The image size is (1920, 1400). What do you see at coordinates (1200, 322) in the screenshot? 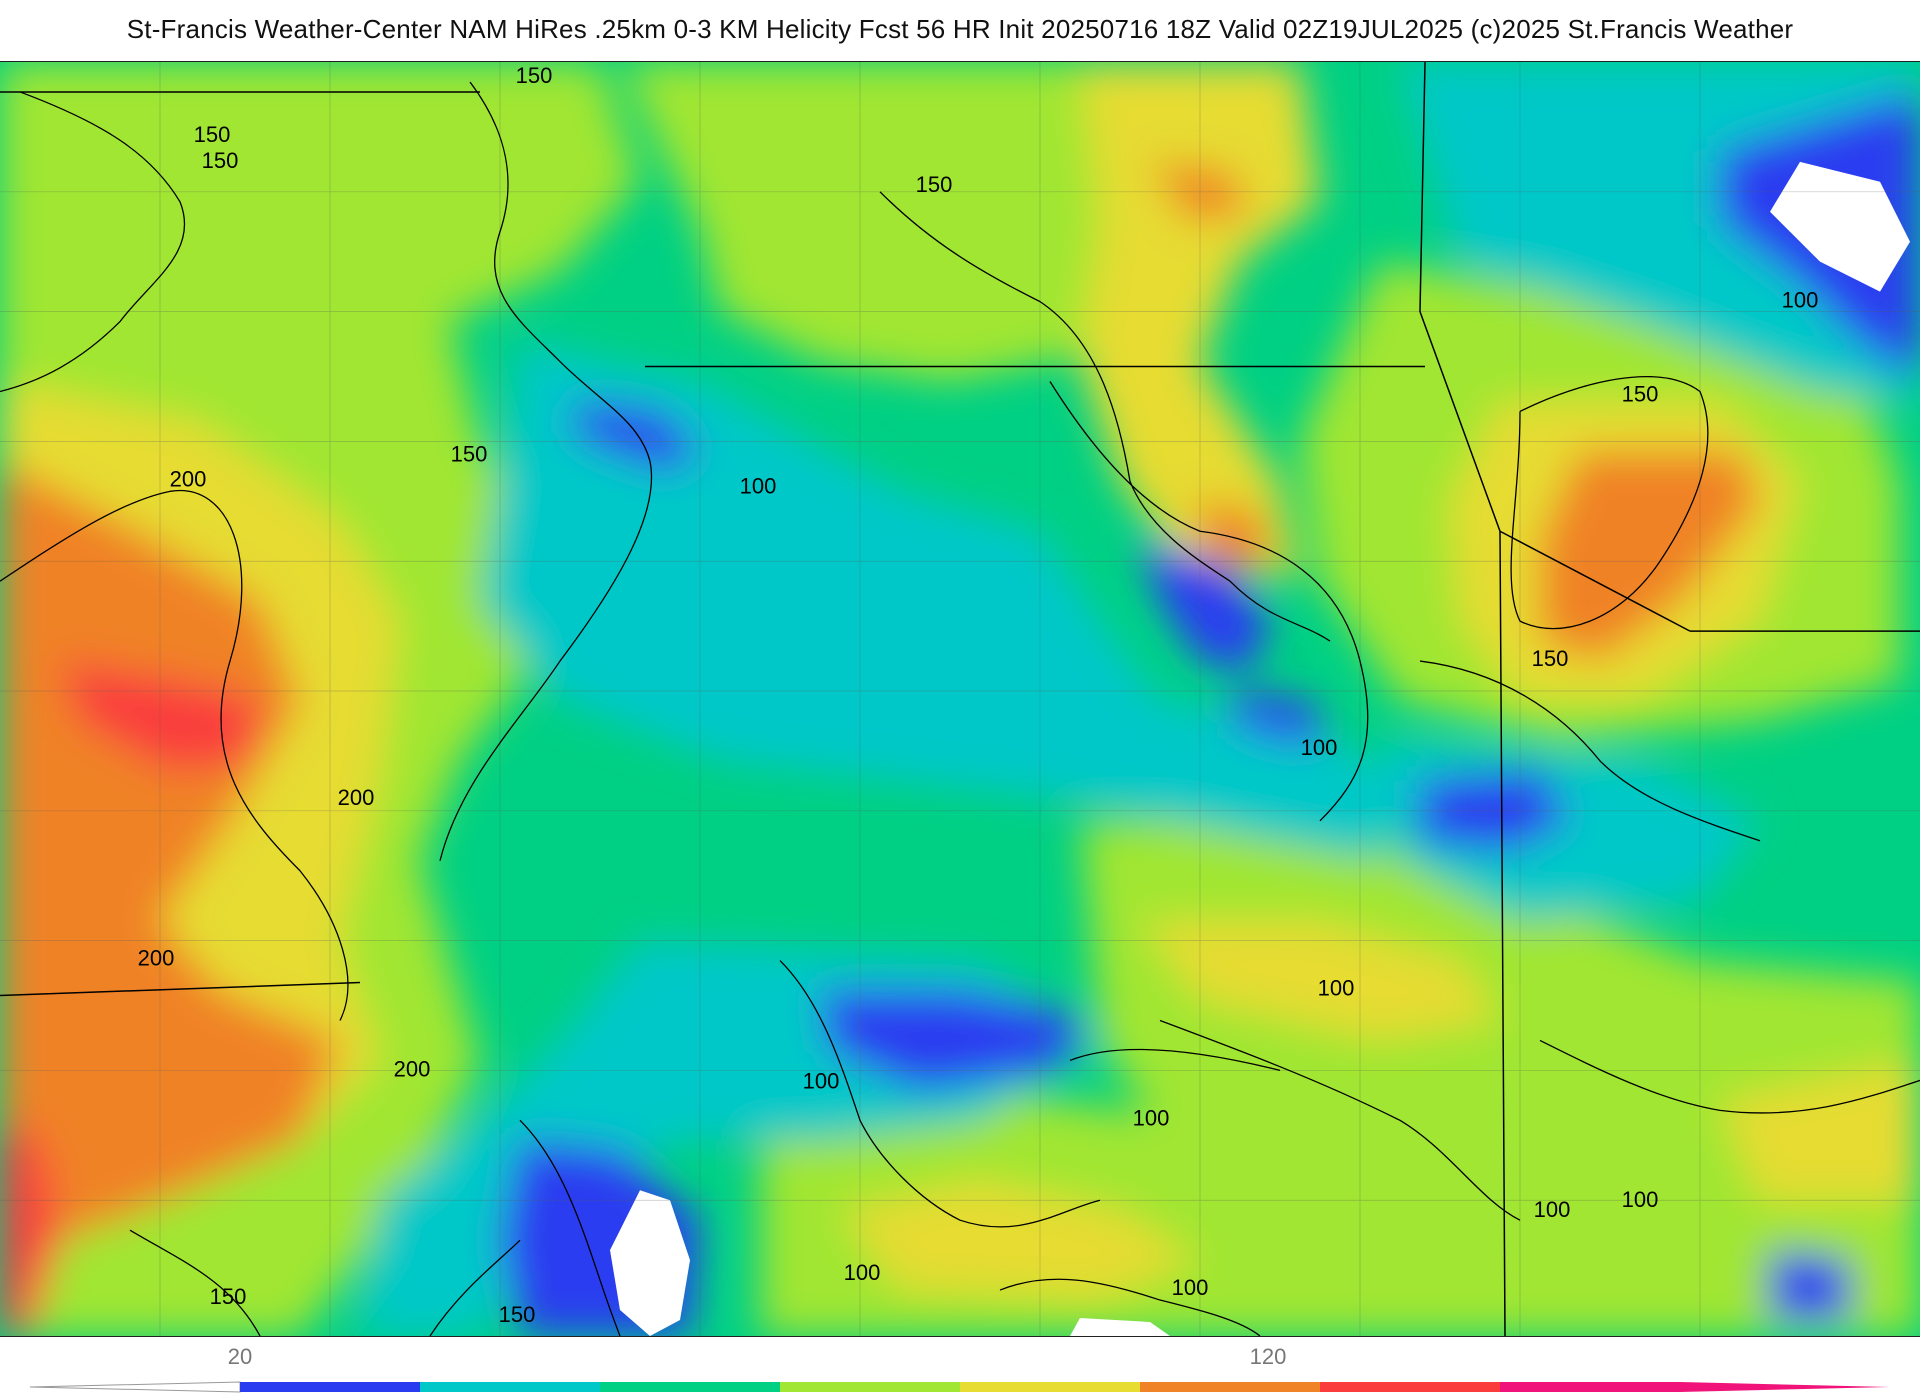
I see `field-100-north` at bounding box center [1200, 322].